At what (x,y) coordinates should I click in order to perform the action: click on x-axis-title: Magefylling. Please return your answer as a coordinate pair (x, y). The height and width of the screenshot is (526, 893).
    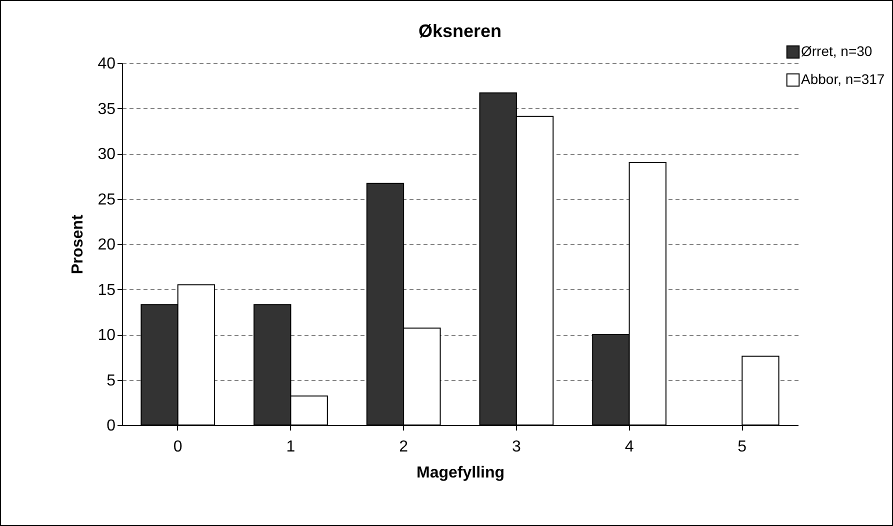
    Looking at the image, I should click on (460, 473).